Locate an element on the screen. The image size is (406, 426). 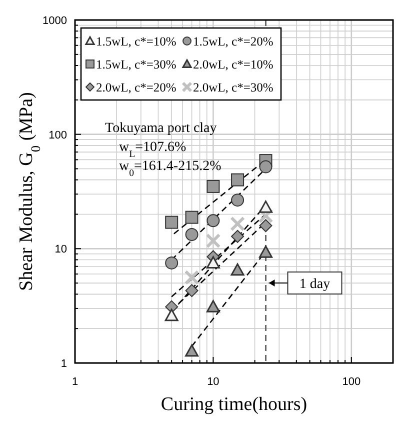
annotation: Tokuyama port clay is located at coordinates (161, 128).